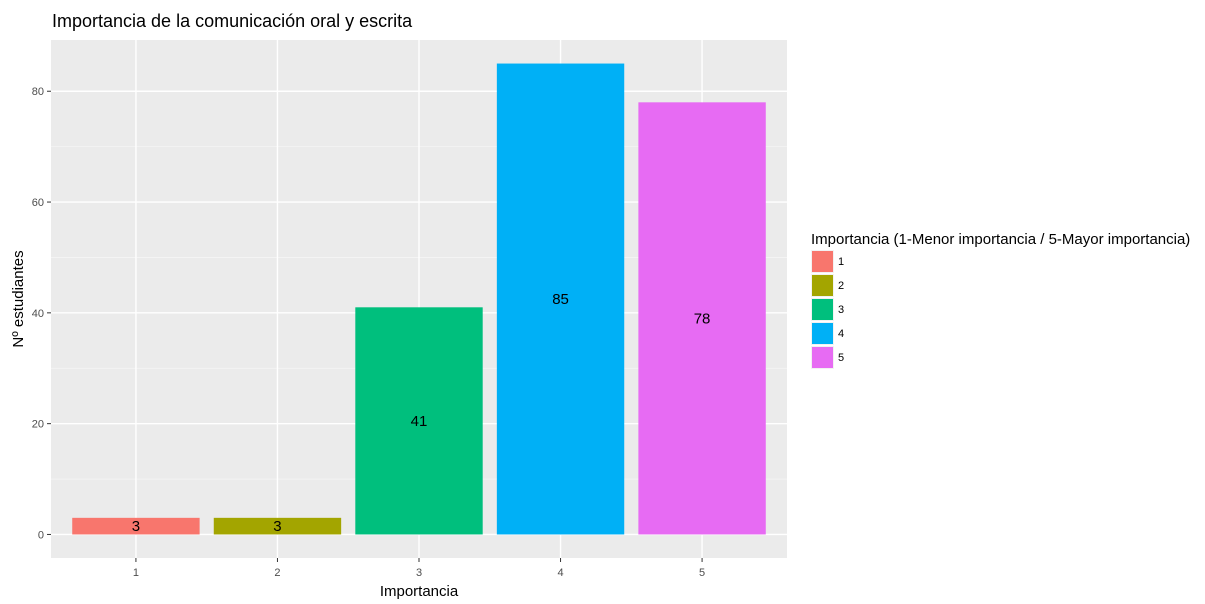 The image size is (1205, 604). Describe the element at coordinates (419, 573) in the screenshot. I see `x-tick-label: 3` at that location.